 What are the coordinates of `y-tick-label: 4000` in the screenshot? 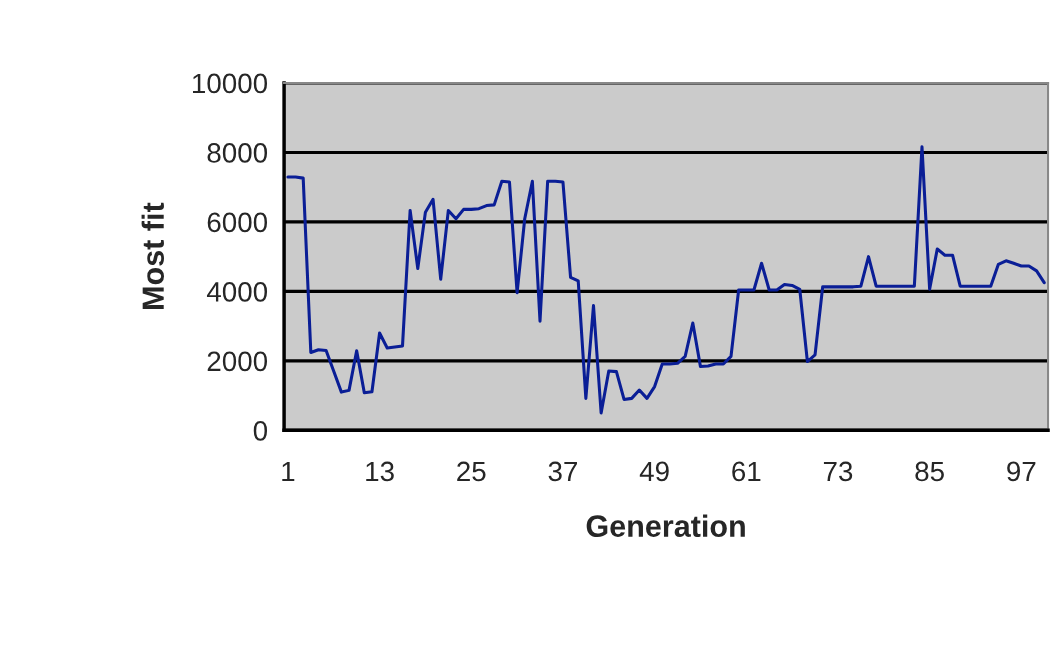 It's located at (237, 292).